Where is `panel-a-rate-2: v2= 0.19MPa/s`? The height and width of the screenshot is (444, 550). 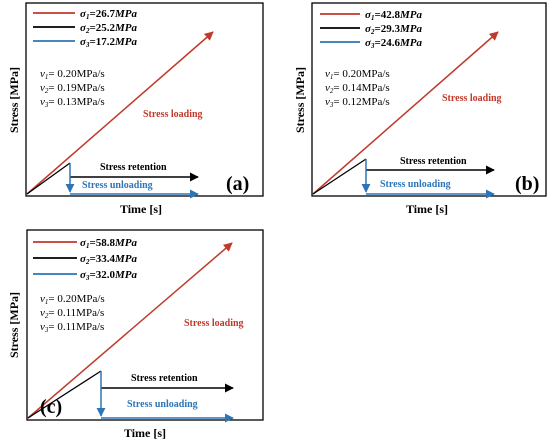 panel-a-rate-2: v2= 0.19MPa/s is located at coordinates (72, 88).